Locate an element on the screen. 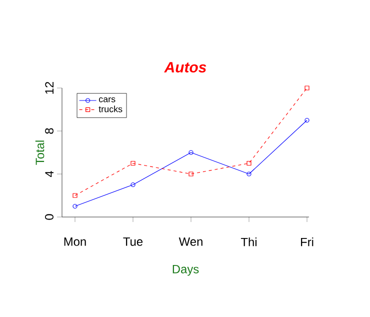 The height and width of the screenshot is (317, 370). x-tick-label: Mon is located at coordinates (75, 242).